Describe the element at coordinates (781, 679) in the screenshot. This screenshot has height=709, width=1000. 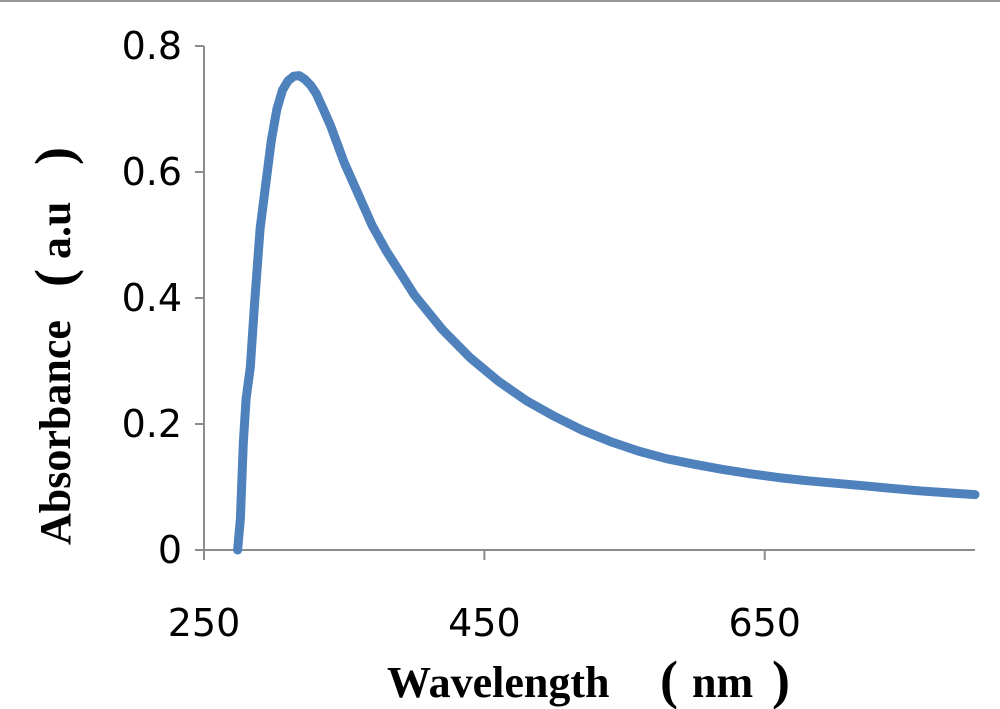
I see `x-axis-close-paren: )` at that location.